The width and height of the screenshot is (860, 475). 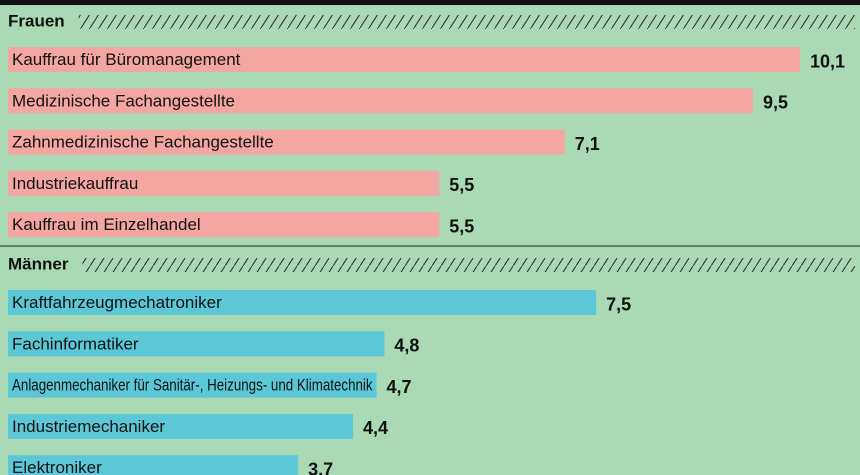 What do you see at coordinates (399, 387) in the screenshot?
I see `value-label: 4,7` at bounding box center [399, 387].